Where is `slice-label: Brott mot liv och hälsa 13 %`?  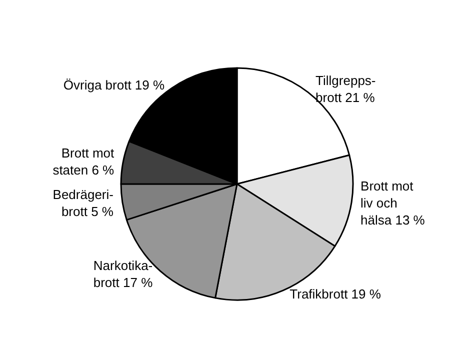 slice-label: Brott mot liv och hälsa 13 % is located at coordinates (393, 203).